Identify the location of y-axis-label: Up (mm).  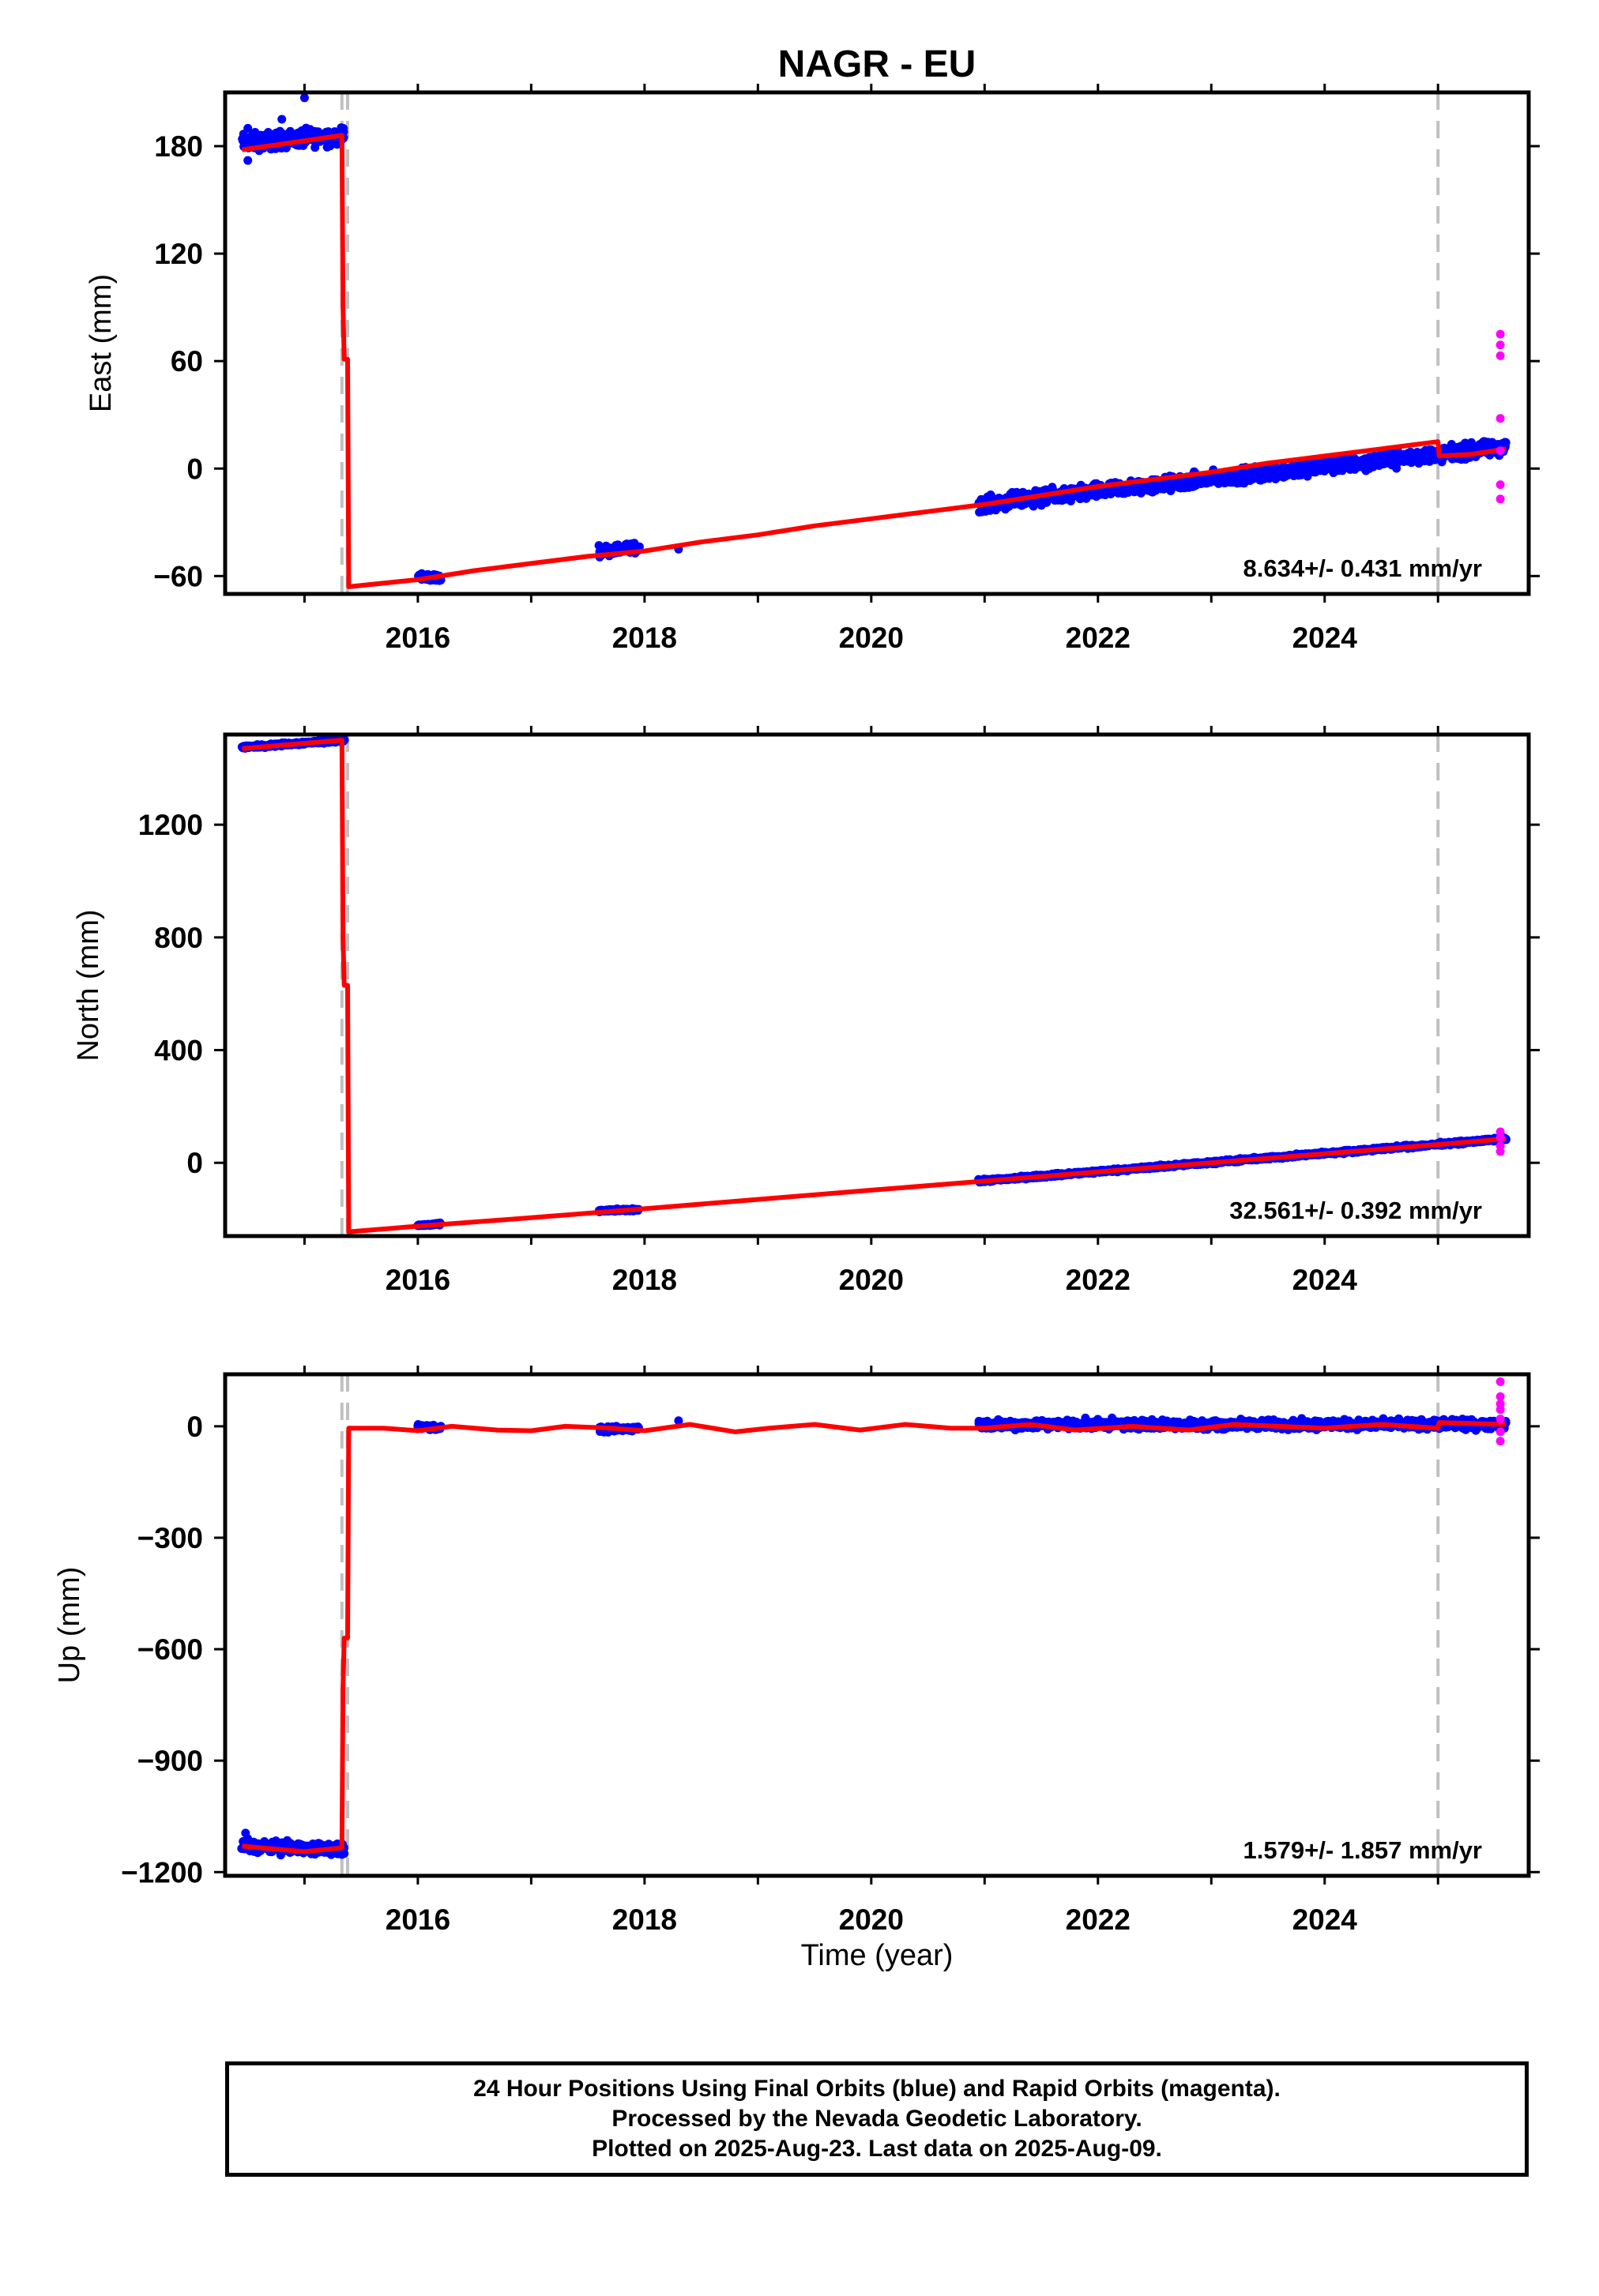
(70, 1626).